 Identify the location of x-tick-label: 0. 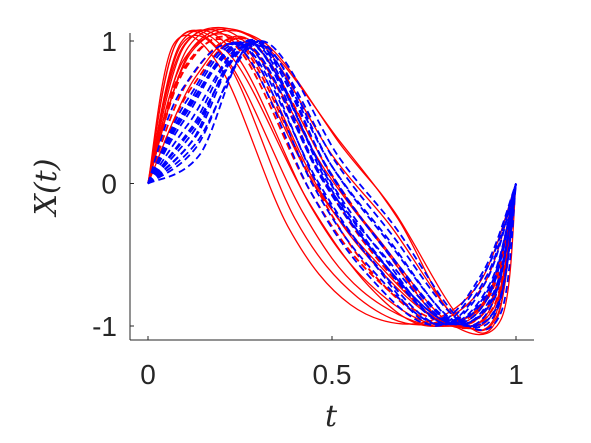
(148, 374).